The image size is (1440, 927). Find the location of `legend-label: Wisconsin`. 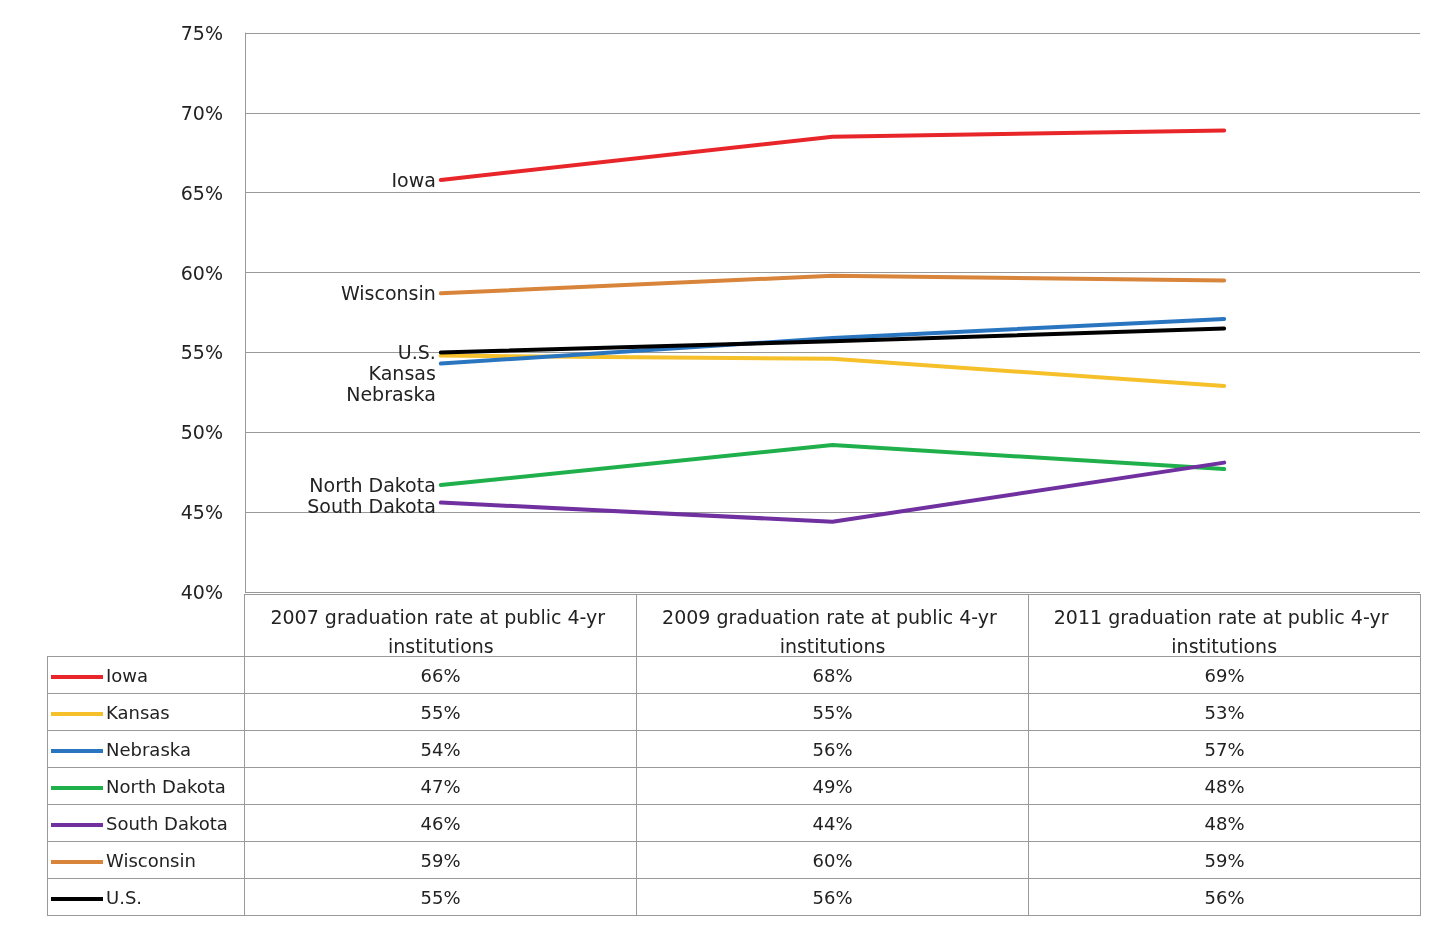

legend-label: Wisconsin is located at coordinates (146, 860).